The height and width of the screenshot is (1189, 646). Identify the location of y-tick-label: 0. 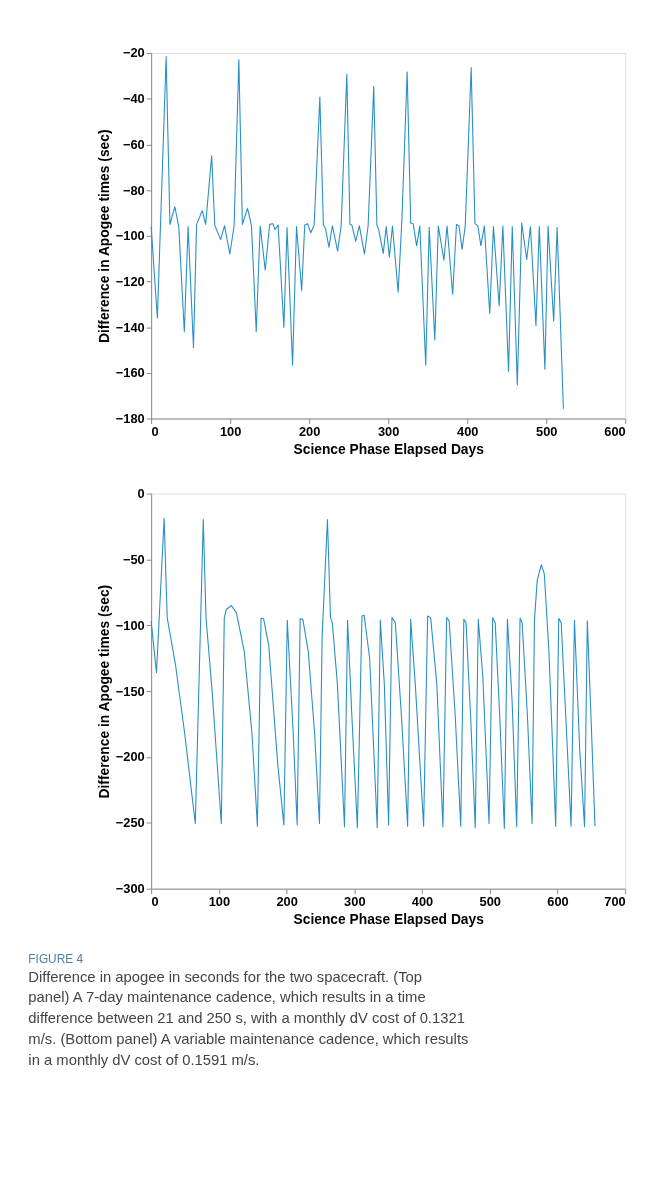
(141, 494).